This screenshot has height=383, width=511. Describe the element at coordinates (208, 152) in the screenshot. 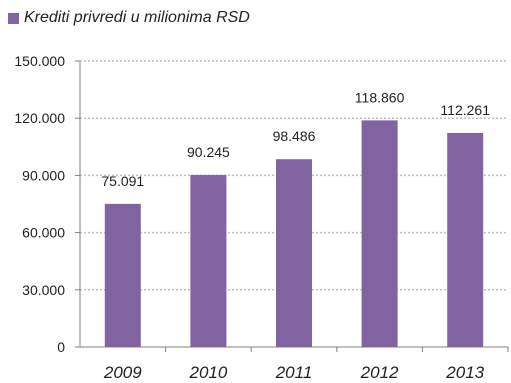

I see `data-label: 90.245` at that location.